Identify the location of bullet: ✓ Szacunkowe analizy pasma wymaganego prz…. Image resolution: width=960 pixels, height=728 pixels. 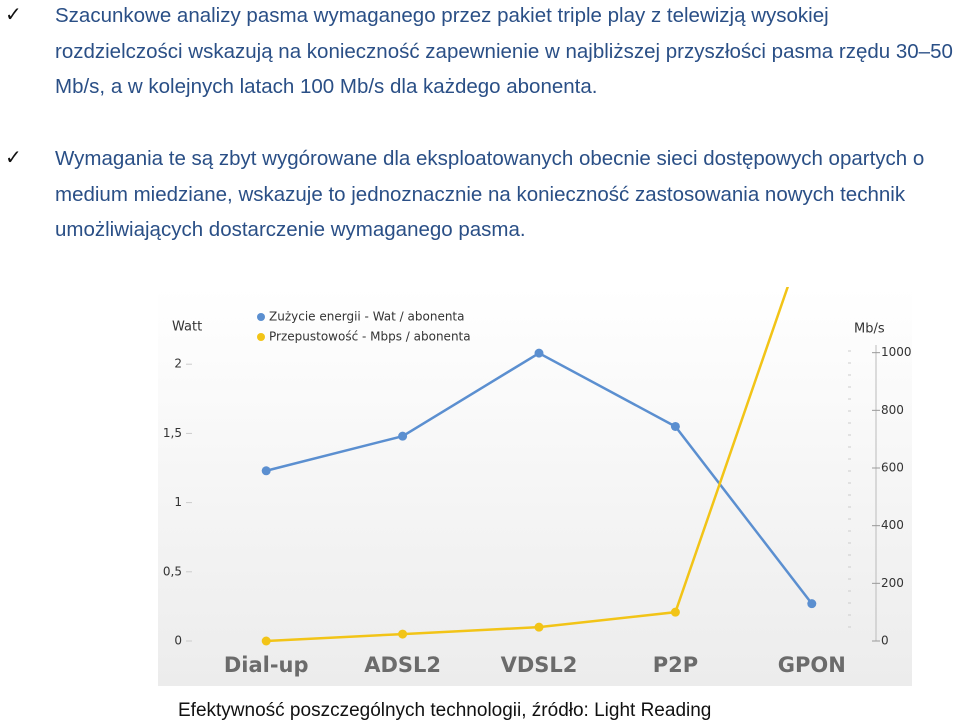
(480, 52).